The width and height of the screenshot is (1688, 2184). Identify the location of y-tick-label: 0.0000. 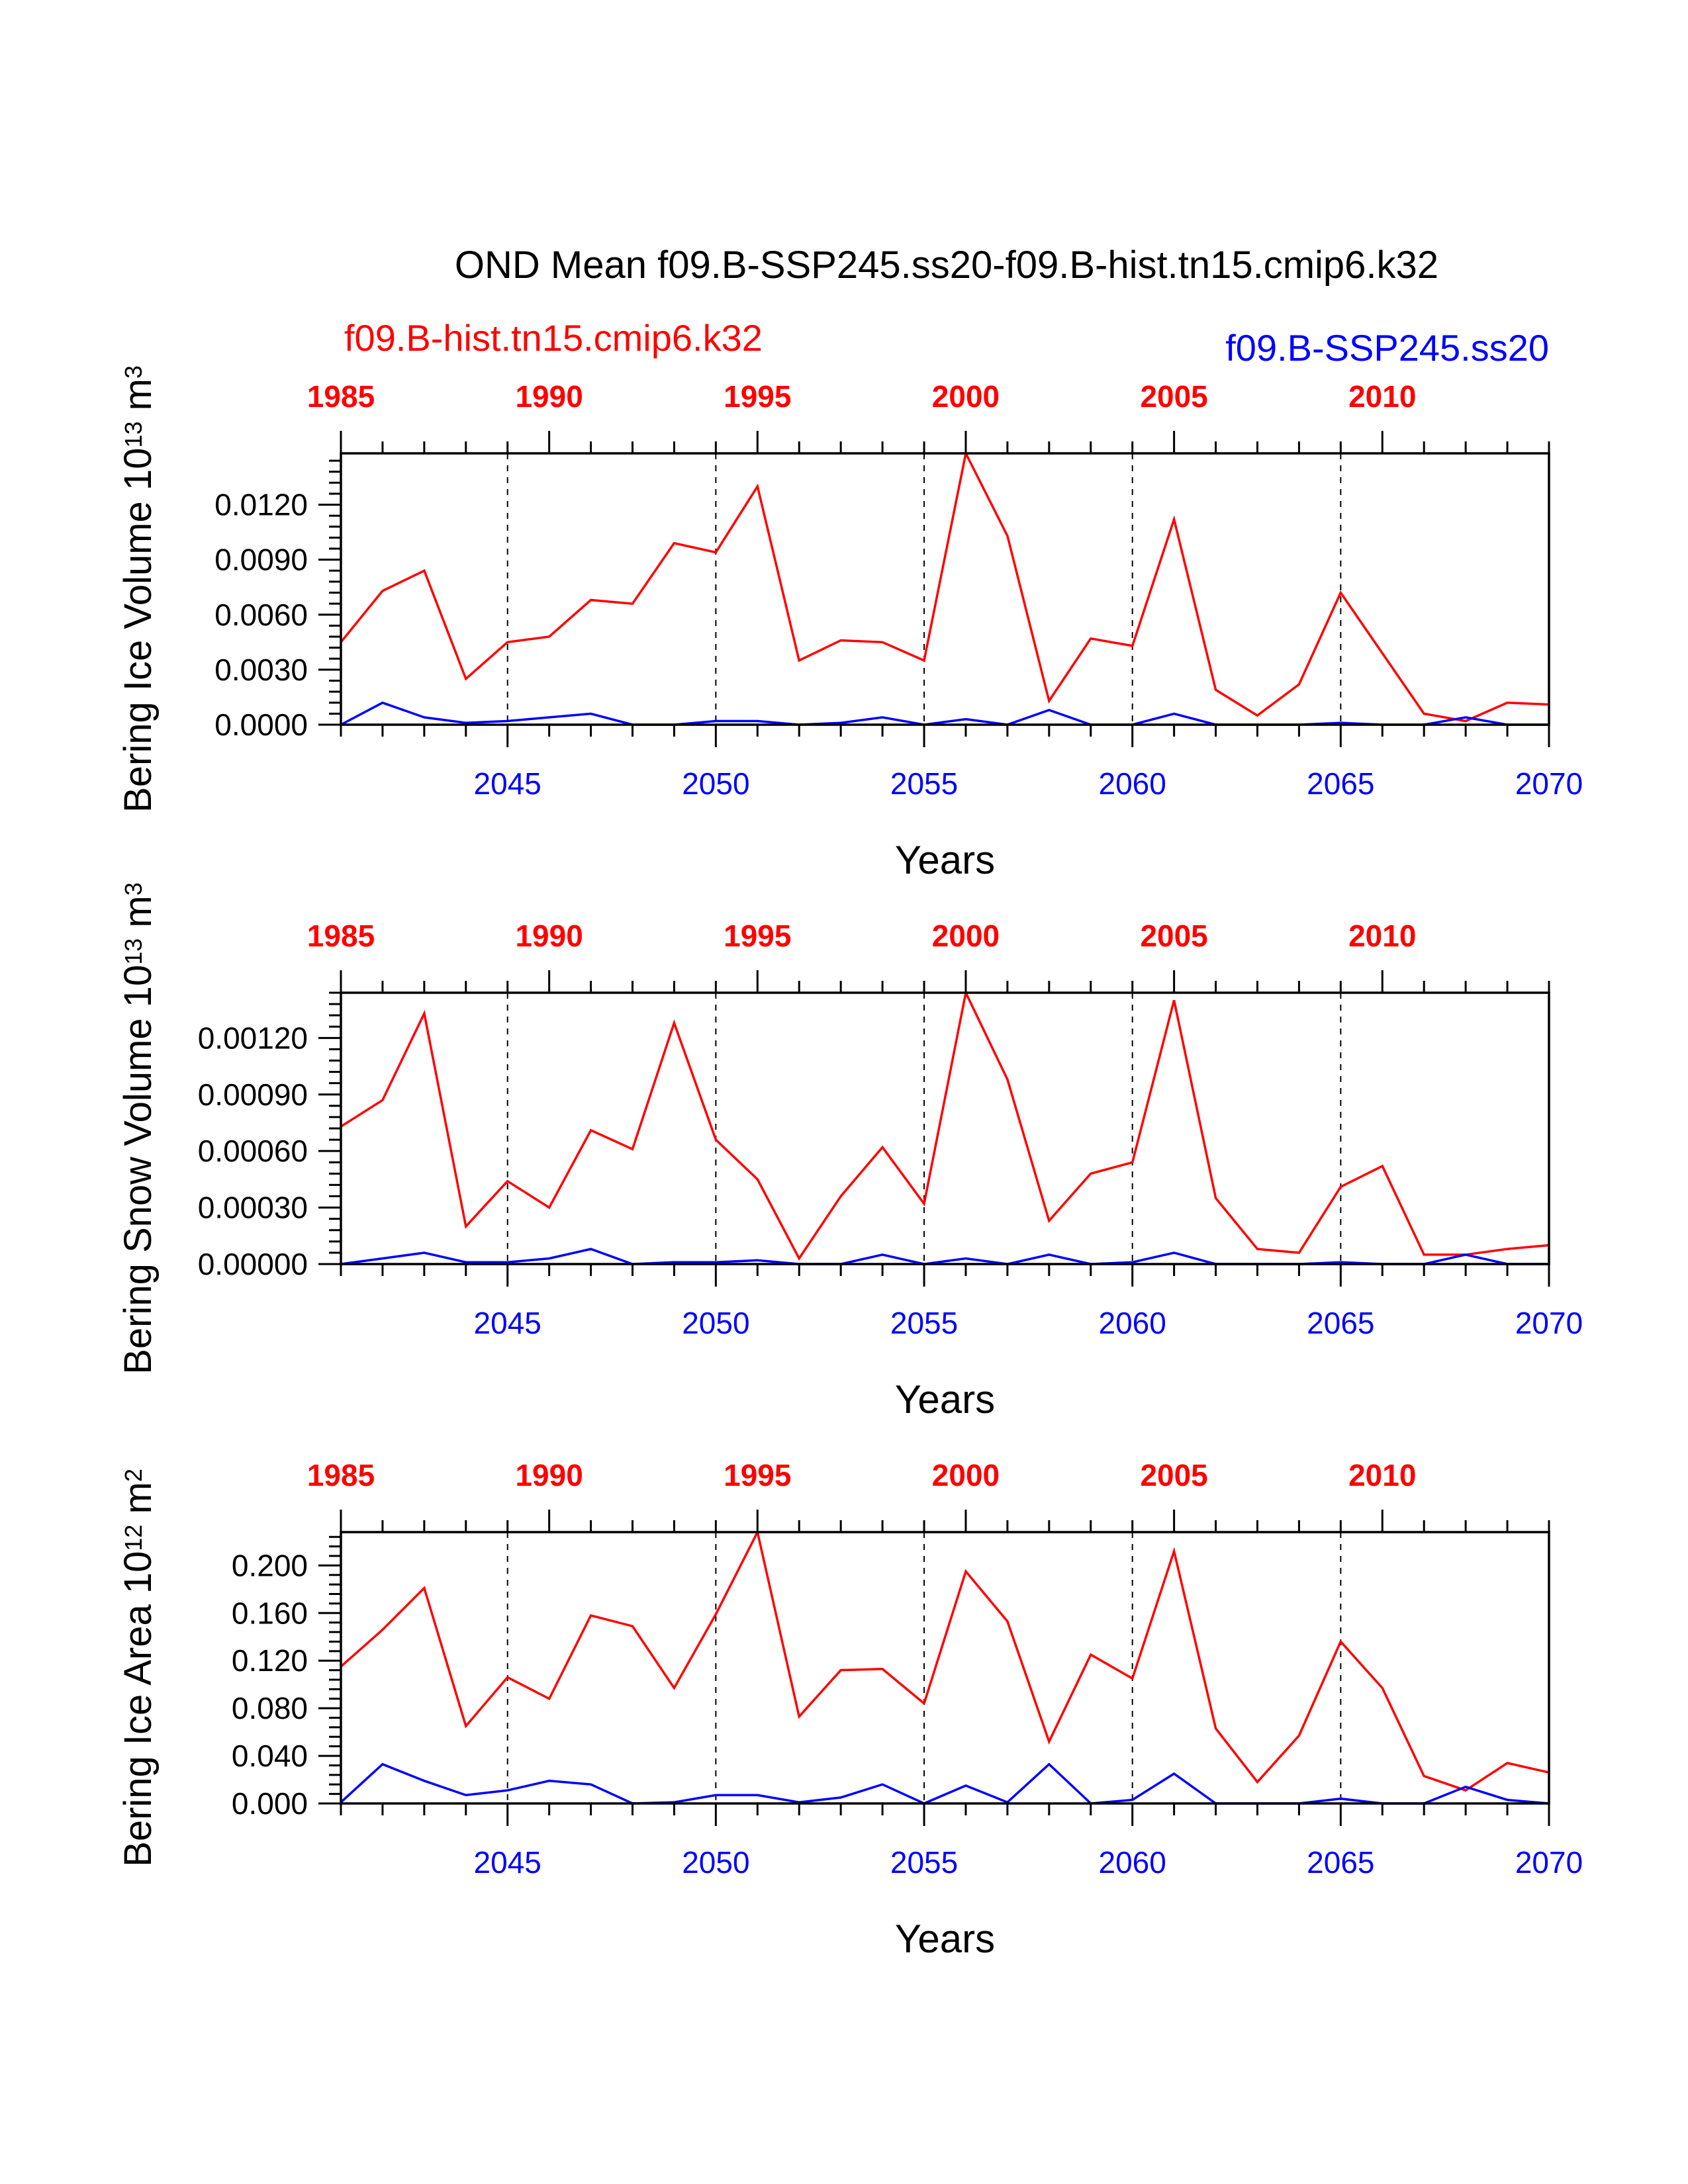
(261, 724).